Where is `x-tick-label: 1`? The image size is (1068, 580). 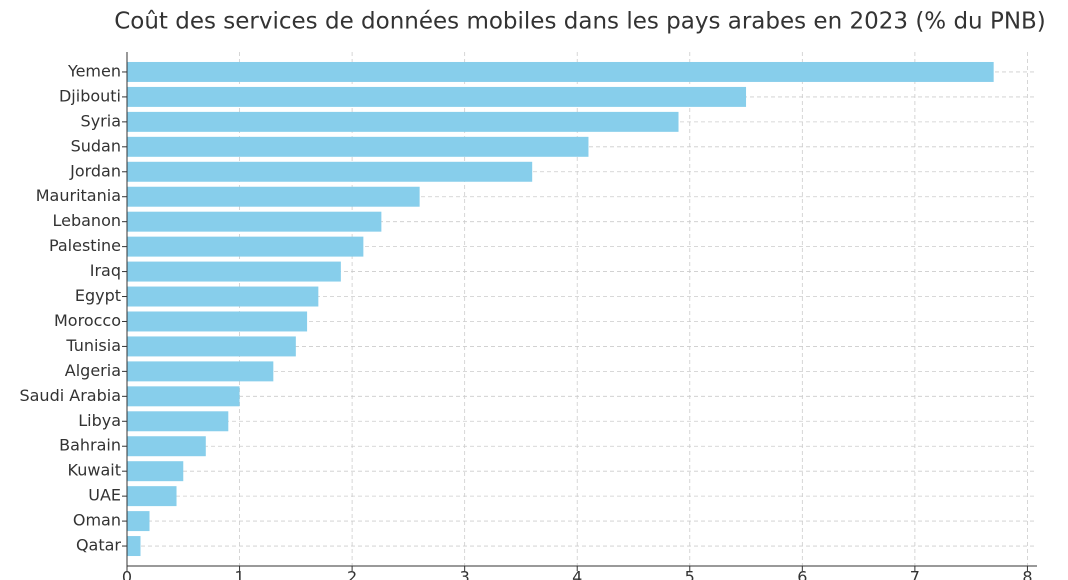
x-tick-label: 1 is located at coordinates (239, 574).